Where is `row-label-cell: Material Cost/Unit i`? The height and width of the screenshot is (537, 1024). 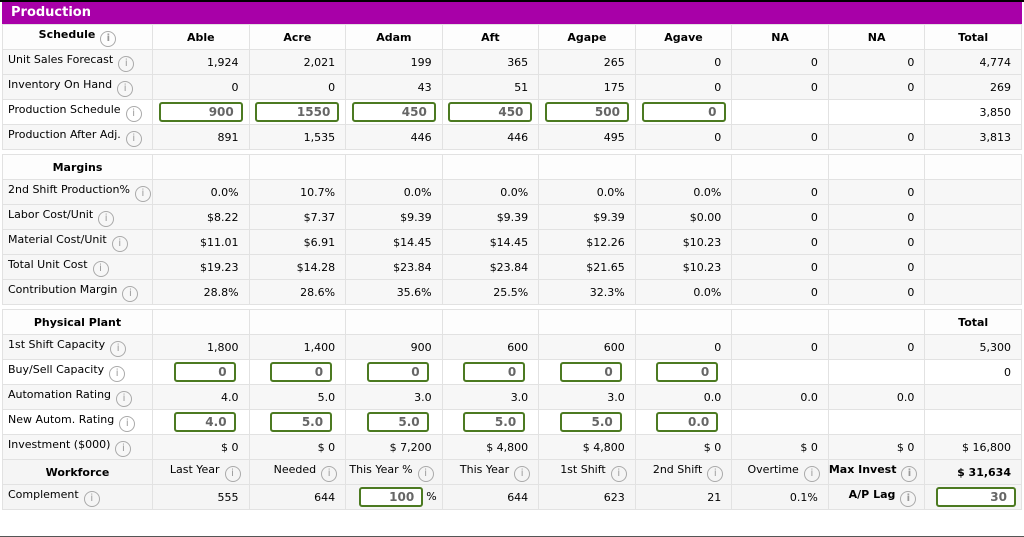 row-label-cell: Material Cost/Unit i is located at coordinates (77, 242).